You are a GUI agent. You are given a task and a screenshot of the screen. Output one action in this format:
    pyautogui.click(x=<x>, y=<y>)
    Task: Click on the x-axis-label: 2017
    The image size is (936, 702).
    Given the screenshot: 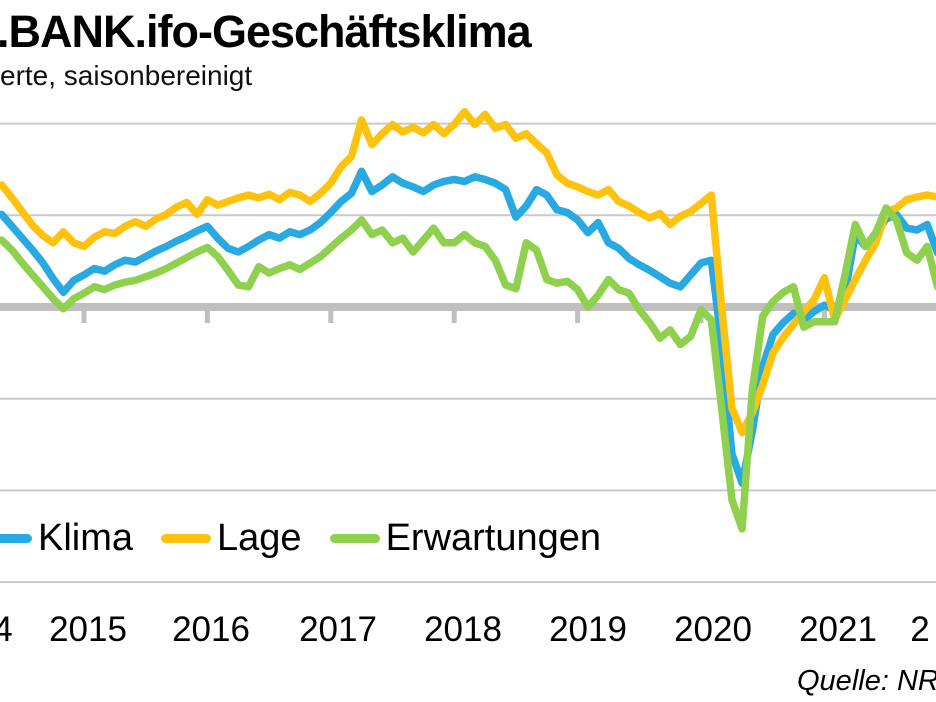 What is the action you would take?
    pyautogui.click(x=338, y=629)
    